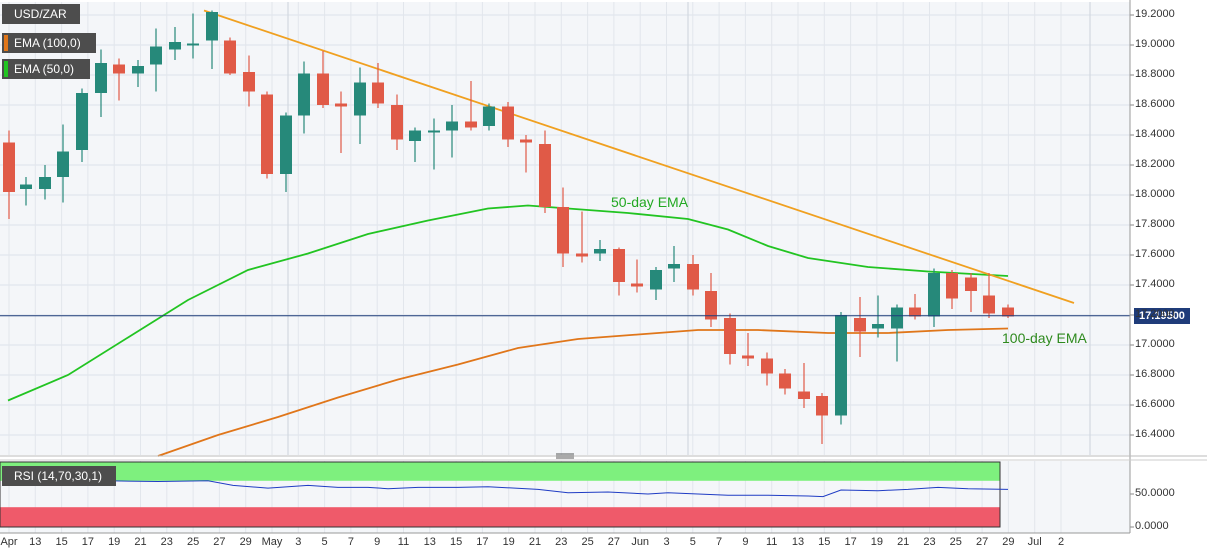 This screenshot has height=555, width=1207. I want to click on ema50-annotation: 50-day EMA, so click(650, 202).